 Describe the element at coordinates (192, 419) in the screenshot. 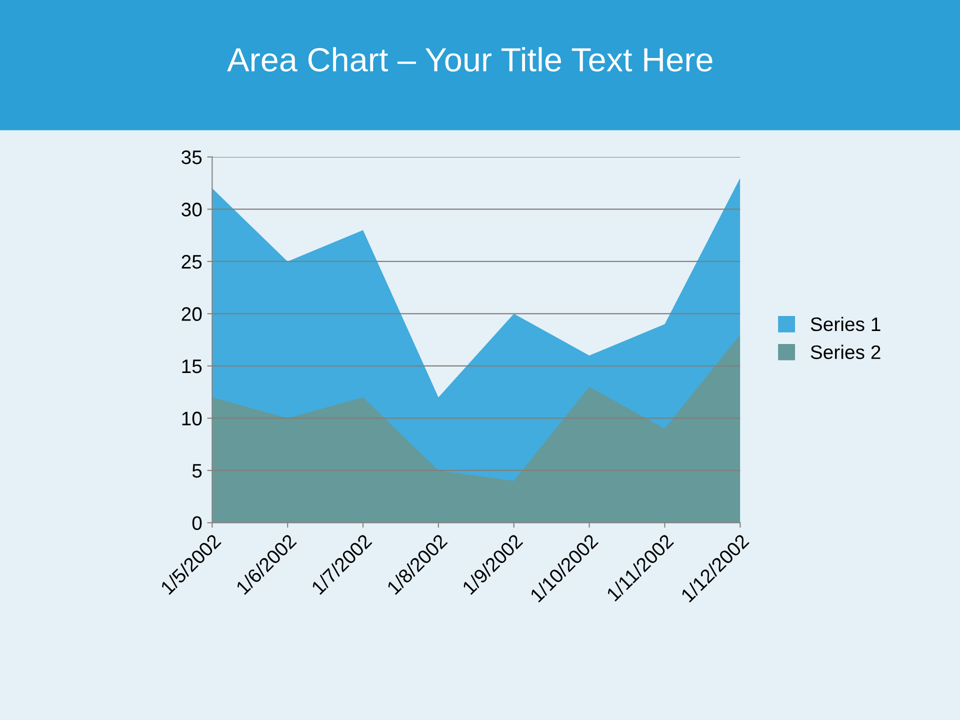

I see `y-tick-label: 10` at that location.